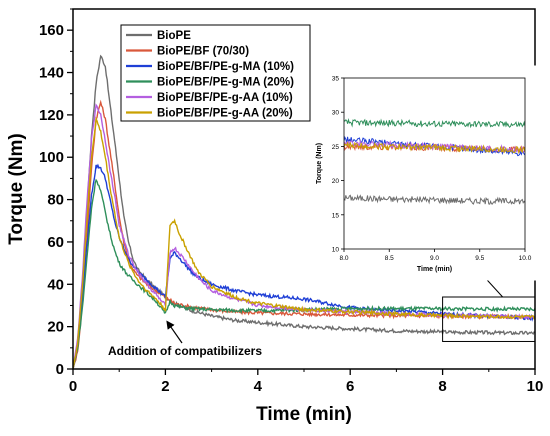 The width and height of the screenshot is (550, 436). I want to click on inset-x-tick-label: 9.5, so click(479, 258).